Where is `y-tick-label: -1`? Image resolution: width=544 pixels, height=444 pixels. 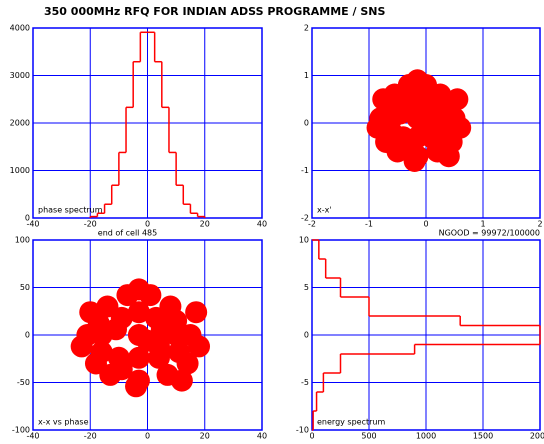 y-tick-label: -1 is located at coordinates (305, 170).